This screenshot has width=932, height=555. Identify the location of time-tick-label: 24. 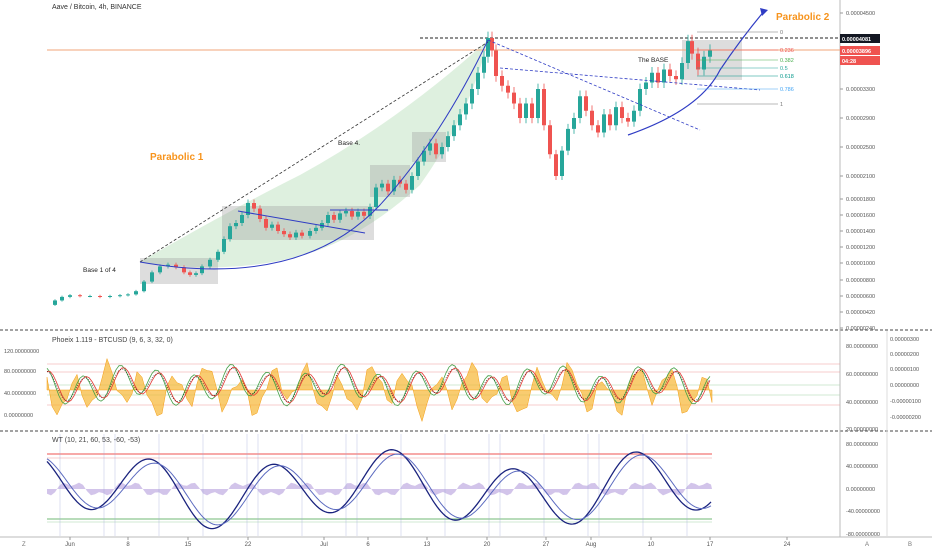
(787, 545).